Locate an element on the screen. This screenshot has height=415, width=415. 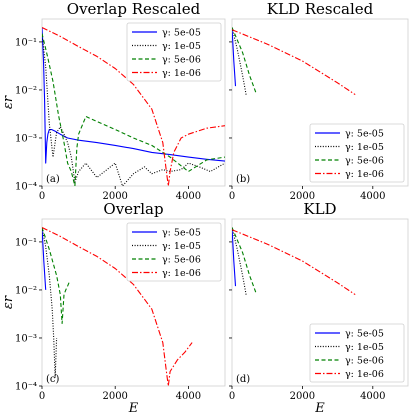
panel-label: (b) is located at coordinates (243, 179).